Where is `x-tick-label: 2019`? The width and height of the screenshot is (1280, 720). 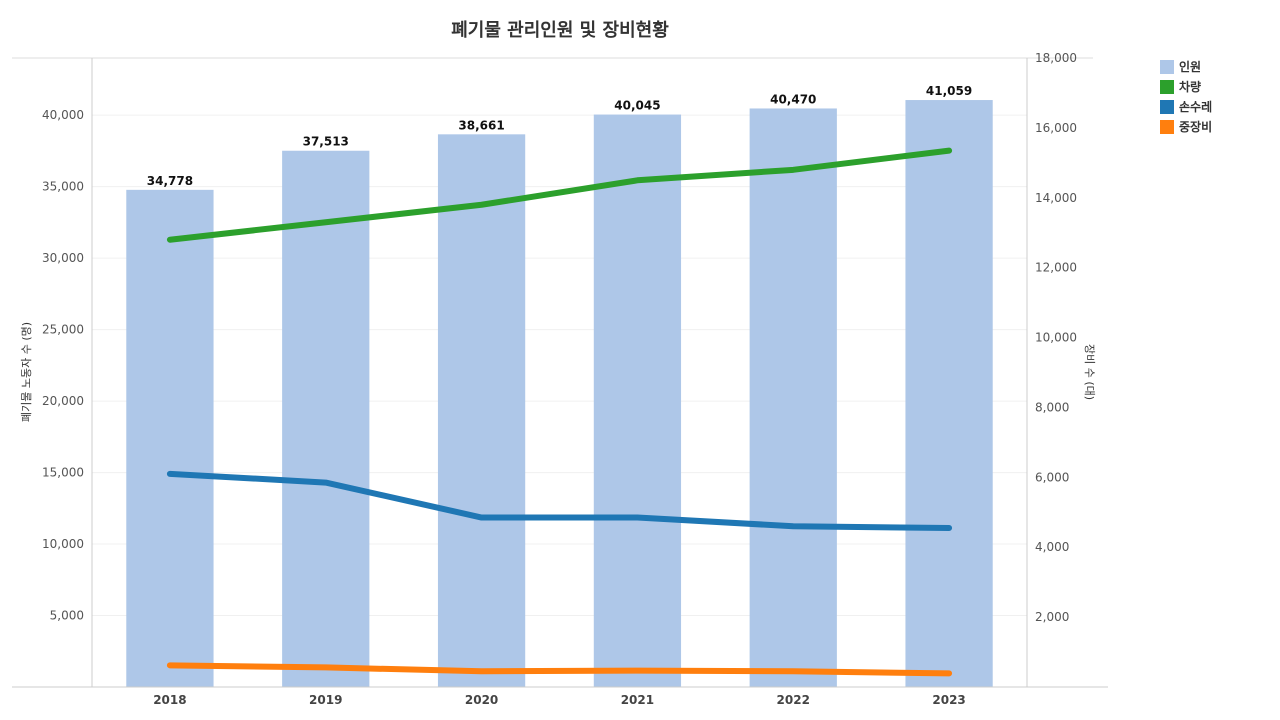 x-tick-label: 2019 is located at coordinates (325, 700).